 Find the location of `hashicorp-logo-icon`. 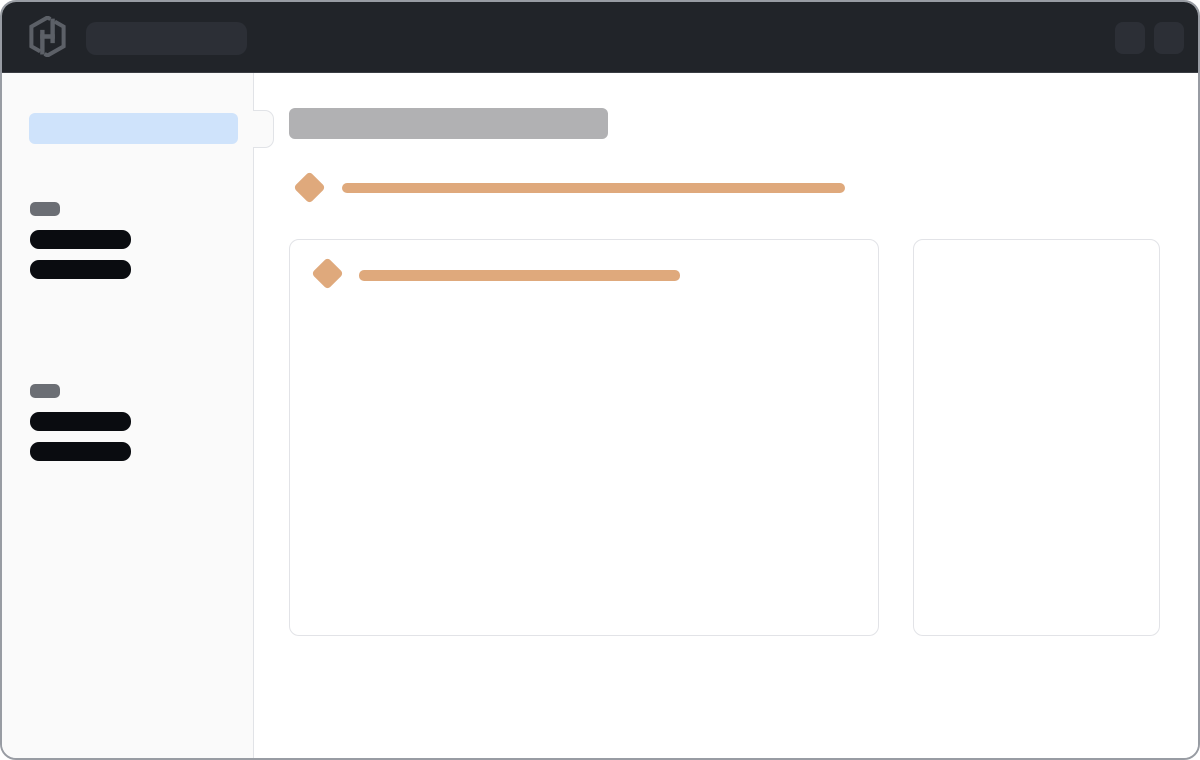

hashicorp-logo-icon is located at coordinates (47, 36).